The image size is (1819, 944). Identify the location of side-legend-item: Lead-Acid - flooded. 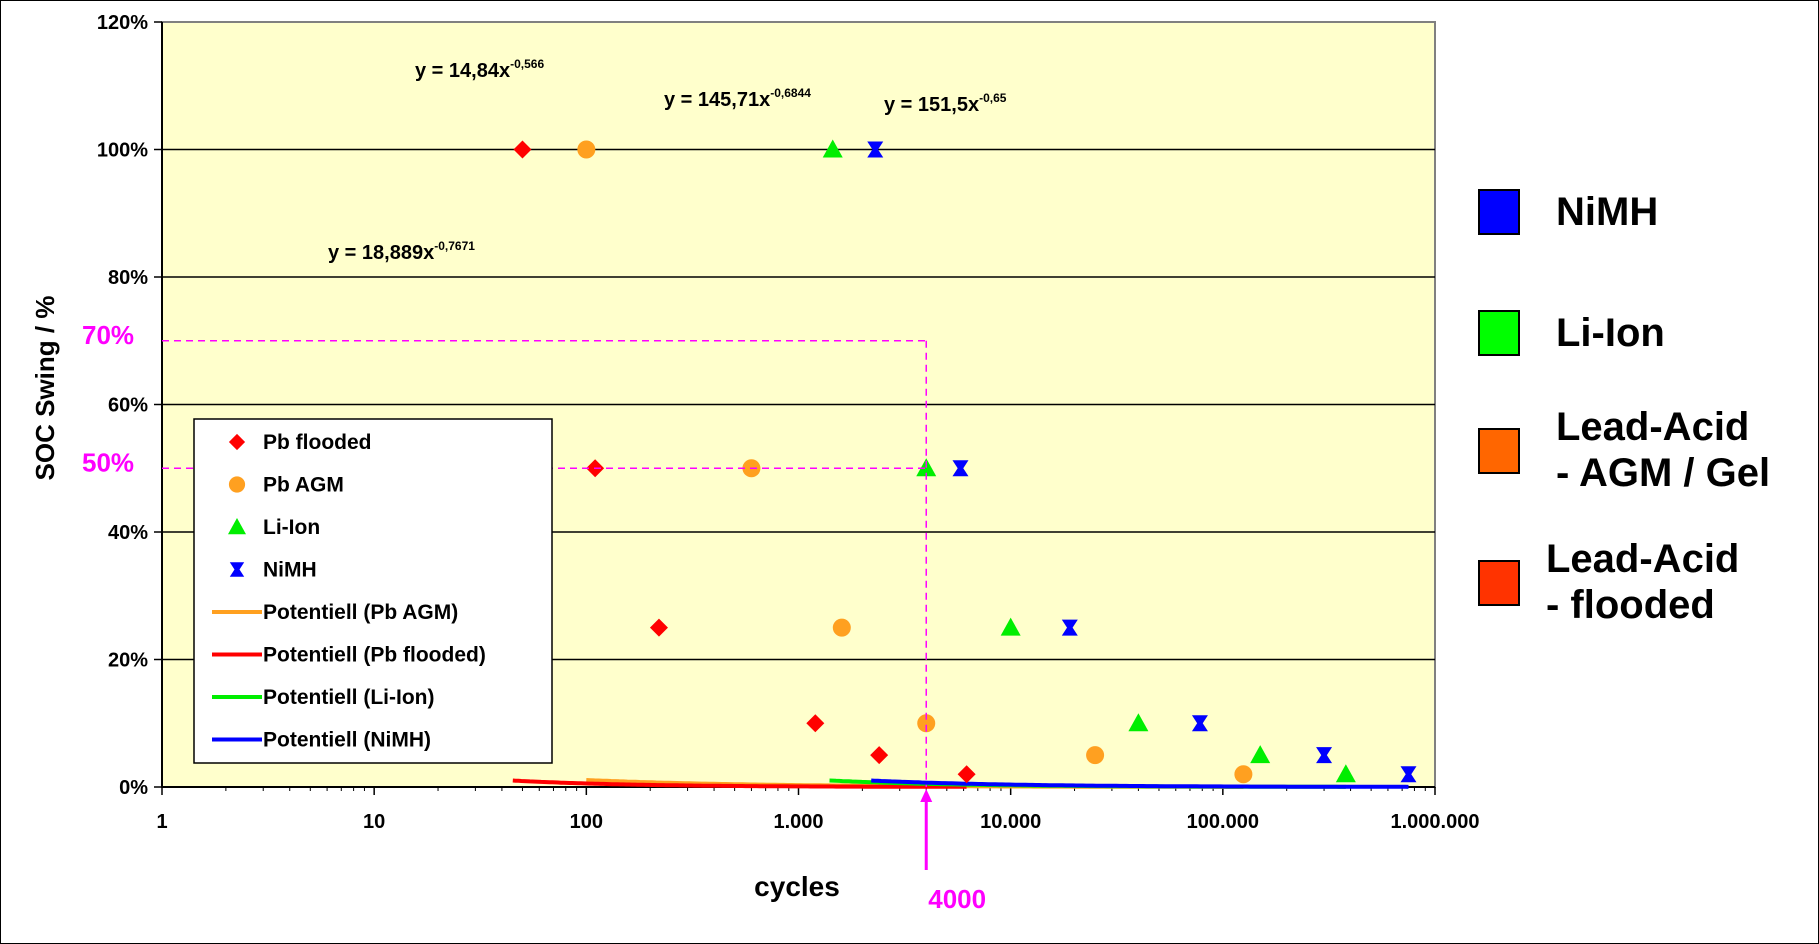
(1608, 582).